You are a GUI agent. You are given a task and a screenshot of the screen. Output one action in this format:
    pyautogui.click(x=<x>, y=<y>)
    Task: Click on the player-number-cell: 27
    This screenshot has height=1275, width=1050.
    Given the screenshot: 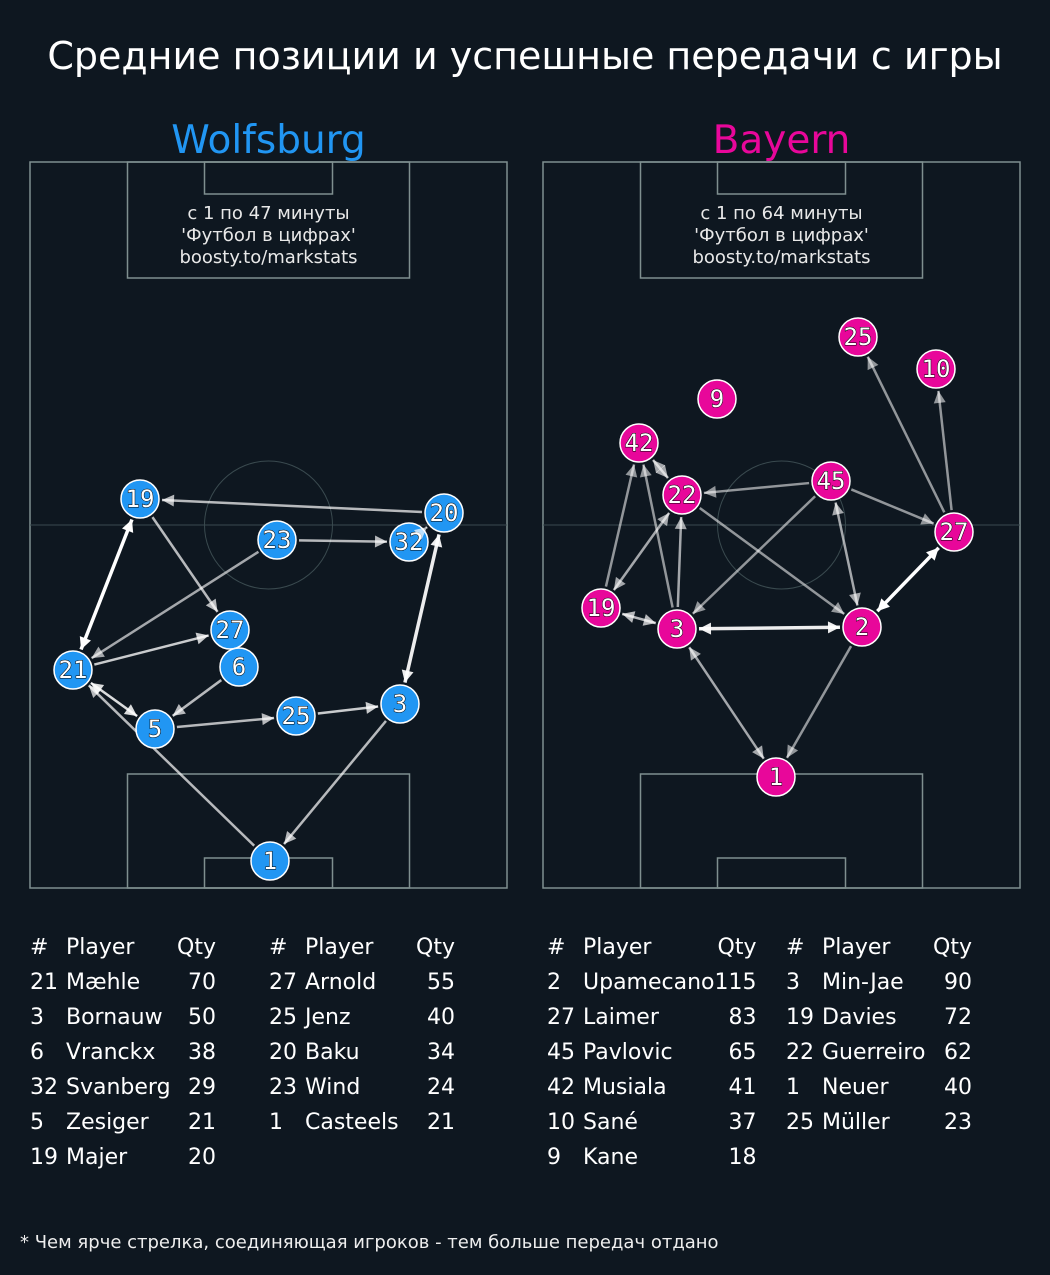 What is the action you would take?
    pyautogui.click(x=283, y=982)
    